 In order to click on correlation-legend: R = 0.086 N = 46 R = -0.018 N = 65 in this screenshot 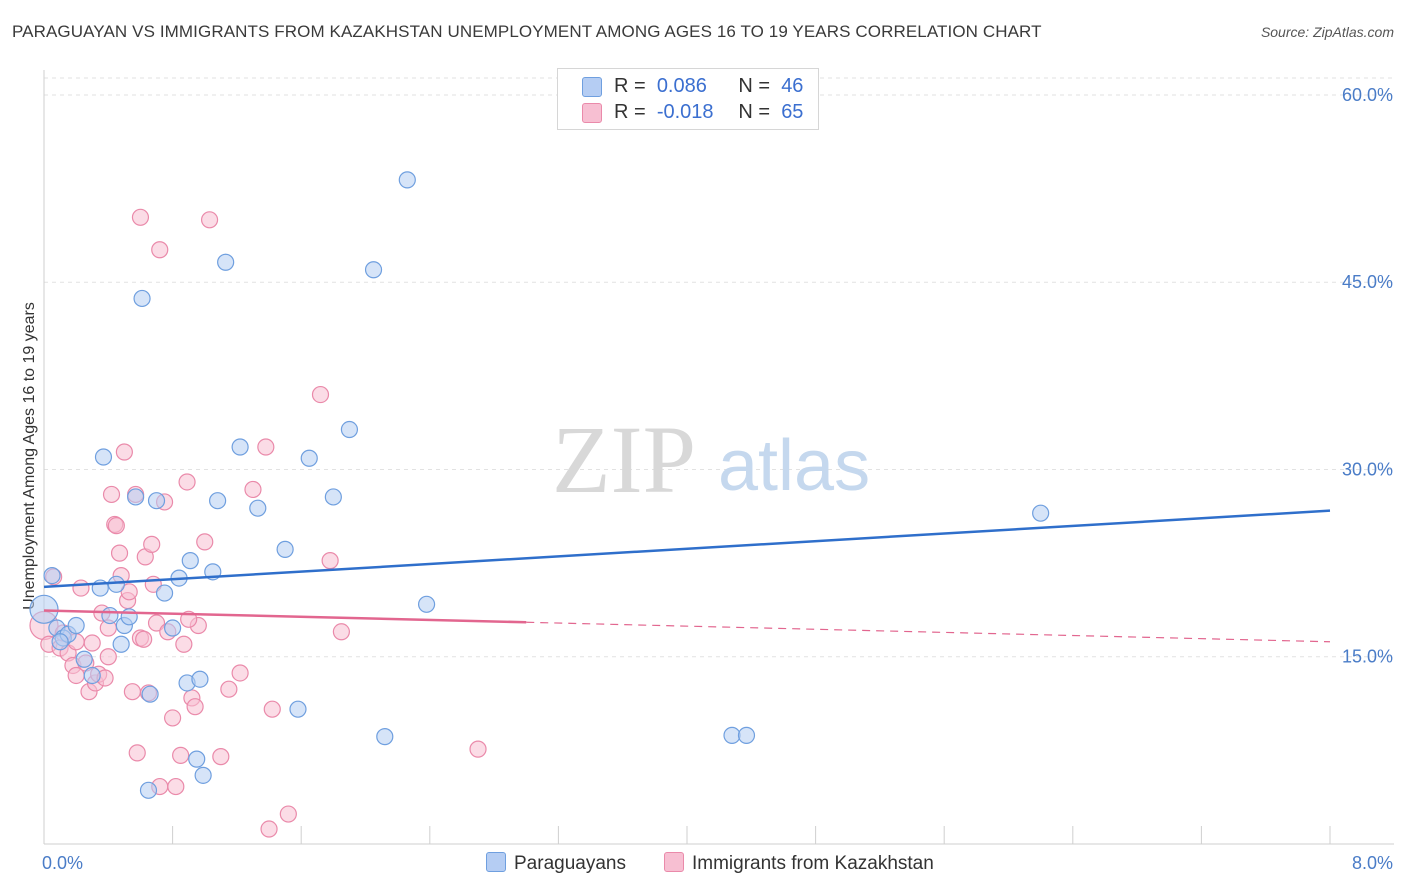, I will do `click(688, 99)`.